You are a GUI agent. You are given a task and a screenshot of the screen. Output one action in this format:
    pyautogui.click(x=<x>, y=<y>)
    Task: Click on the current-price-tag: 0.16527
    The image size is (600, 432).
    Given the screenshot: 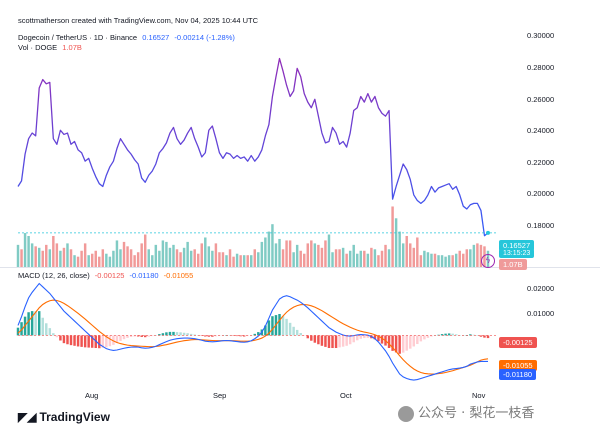 What is the action you would take?
    pyautogui.click(x=517, y=245)
    